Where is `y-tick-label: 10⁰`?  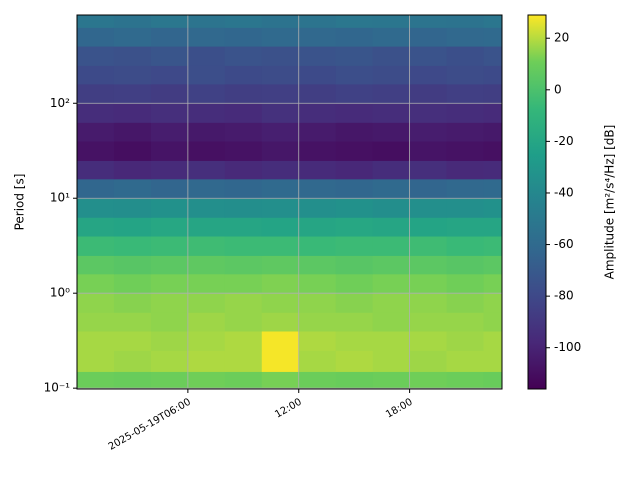
y-tick-label: 10⁰ is located at coordinates (60, 293).